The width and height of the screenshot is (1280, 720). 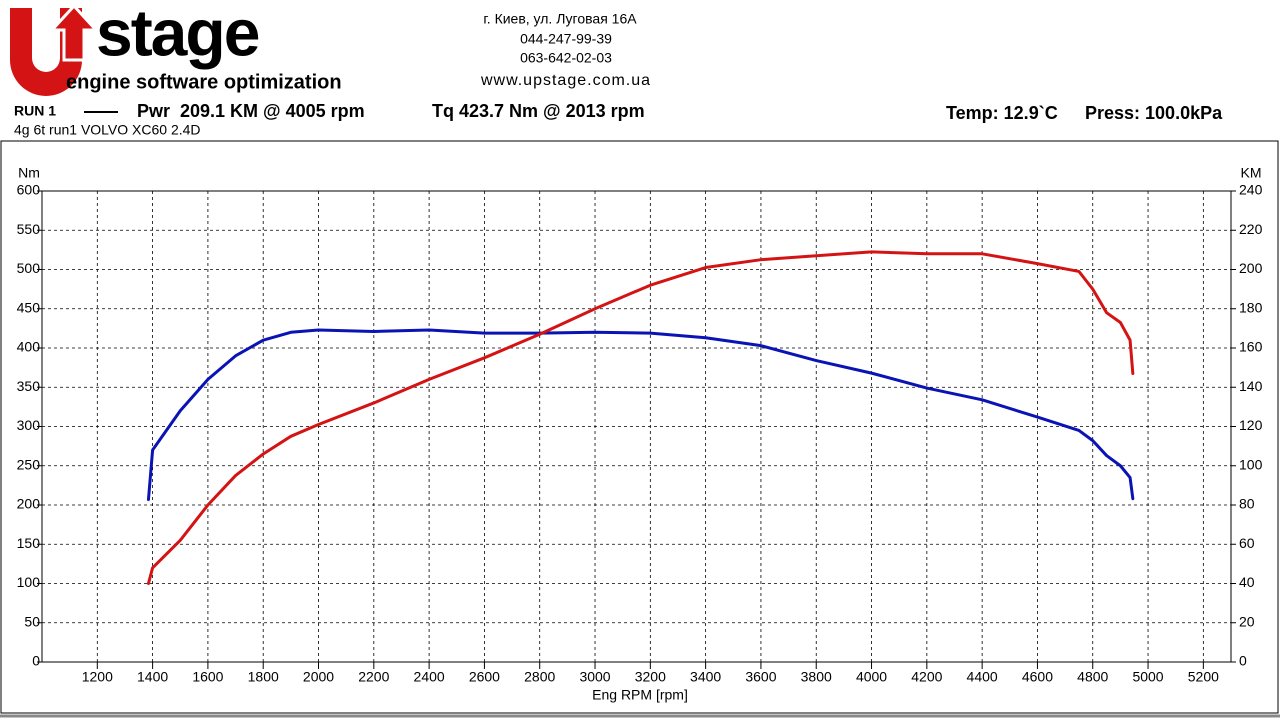 I want to click on x-tick-label: 2000, so click(x=318, y=677).